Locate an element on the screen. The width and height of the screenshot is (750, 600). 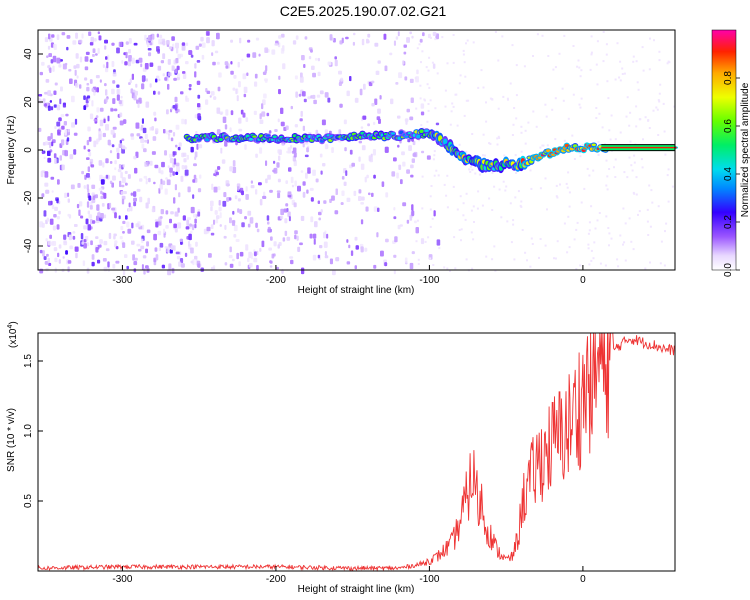
colorbar-tick-label: 0.0 is located at coordinates (728, 270).